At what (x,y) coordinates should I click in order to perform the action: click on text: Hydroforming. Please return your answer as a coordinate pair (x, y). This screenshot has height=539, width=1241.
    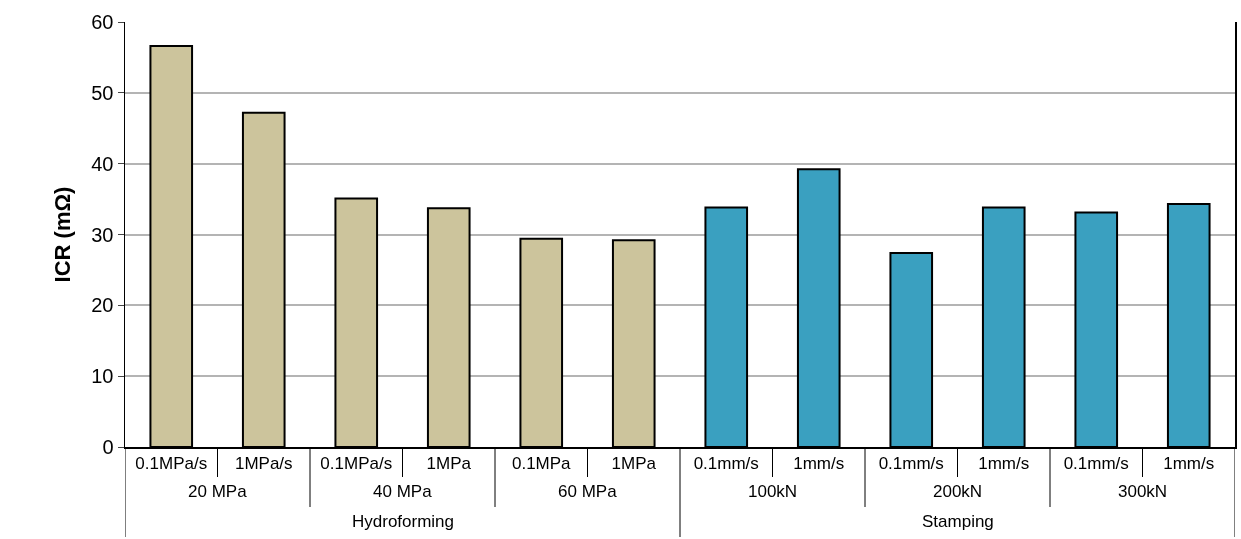
    Looking at the image, I should click on (403, 521).